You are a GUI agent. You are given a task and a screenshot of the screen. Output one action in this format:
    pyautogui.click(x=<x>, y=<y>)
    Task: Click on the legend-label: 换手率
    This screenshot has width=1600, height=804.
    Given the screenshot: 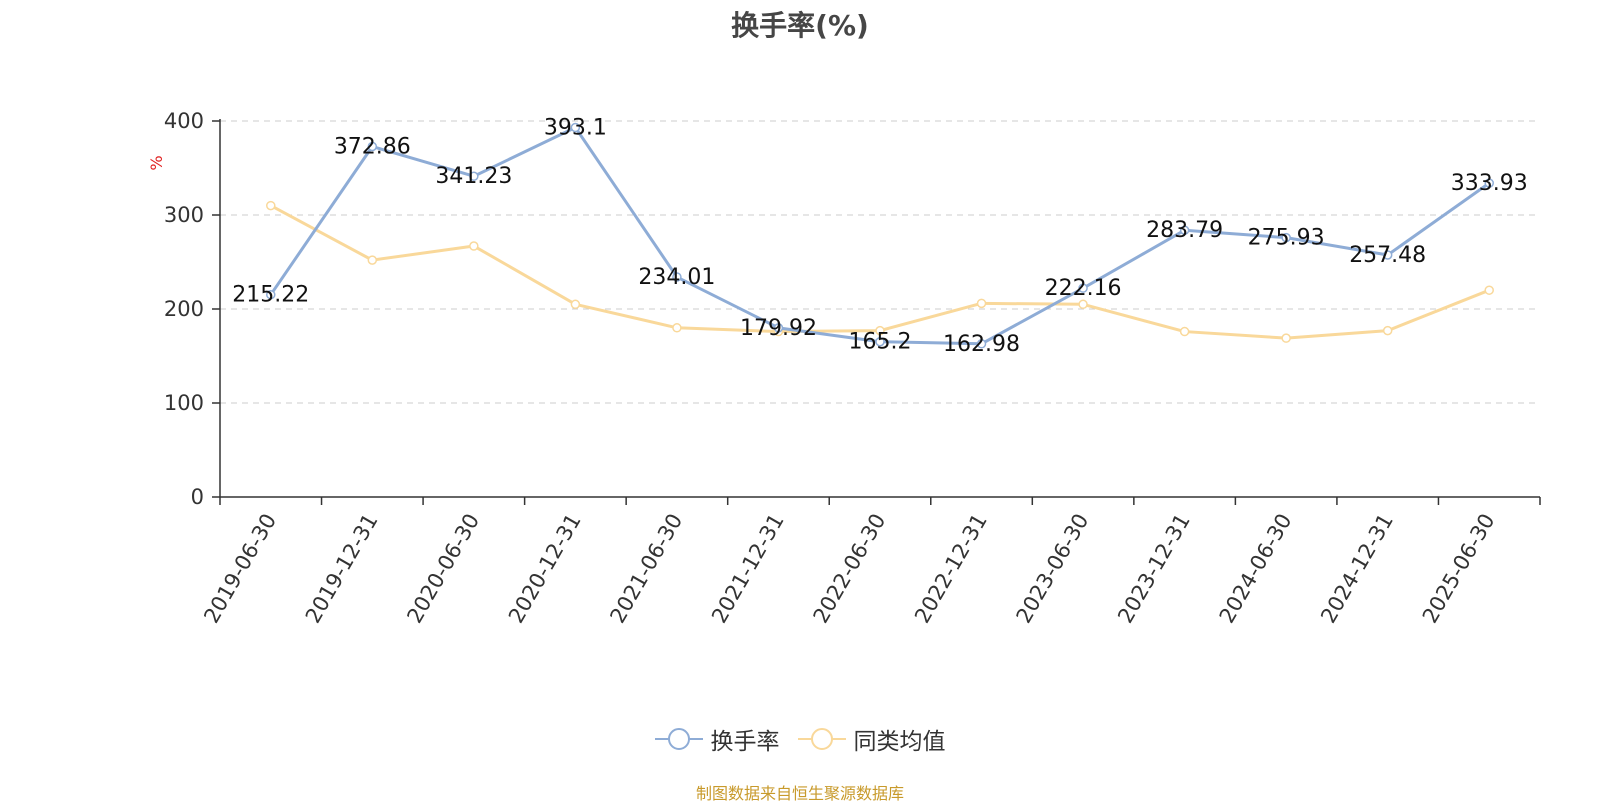 What is the action you would take?
    pyautogui.click(x=745, y=742)
    